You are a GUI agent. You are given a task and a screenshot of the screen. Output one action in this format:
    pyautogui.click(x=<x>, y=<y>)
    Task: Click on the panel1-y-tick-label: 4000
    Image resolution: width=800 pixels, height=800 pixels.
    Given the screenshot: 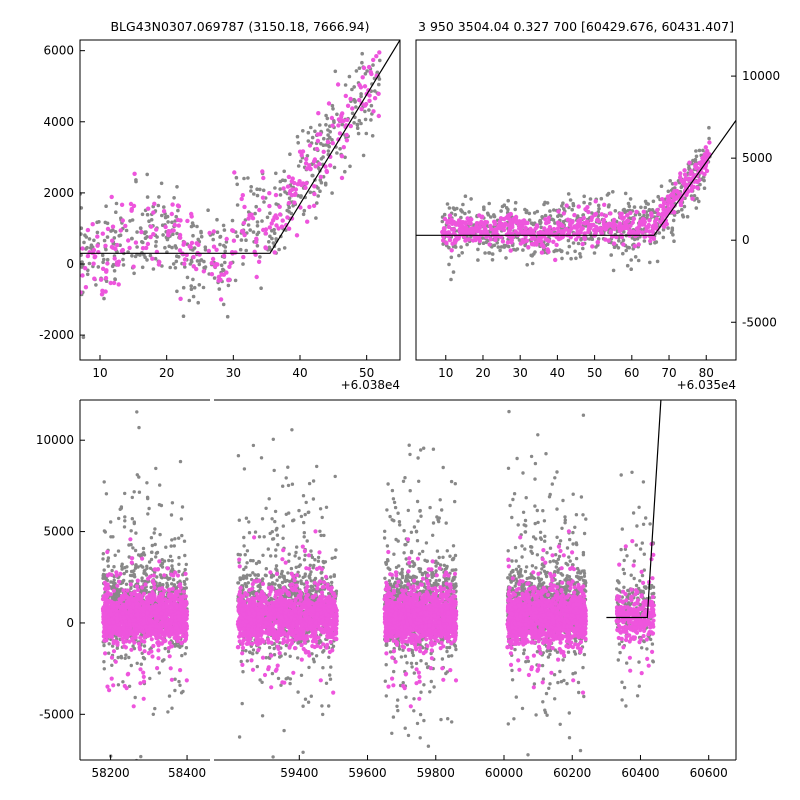 What is the action you would take?
    pyautogui.click(x=58, y=122)
    